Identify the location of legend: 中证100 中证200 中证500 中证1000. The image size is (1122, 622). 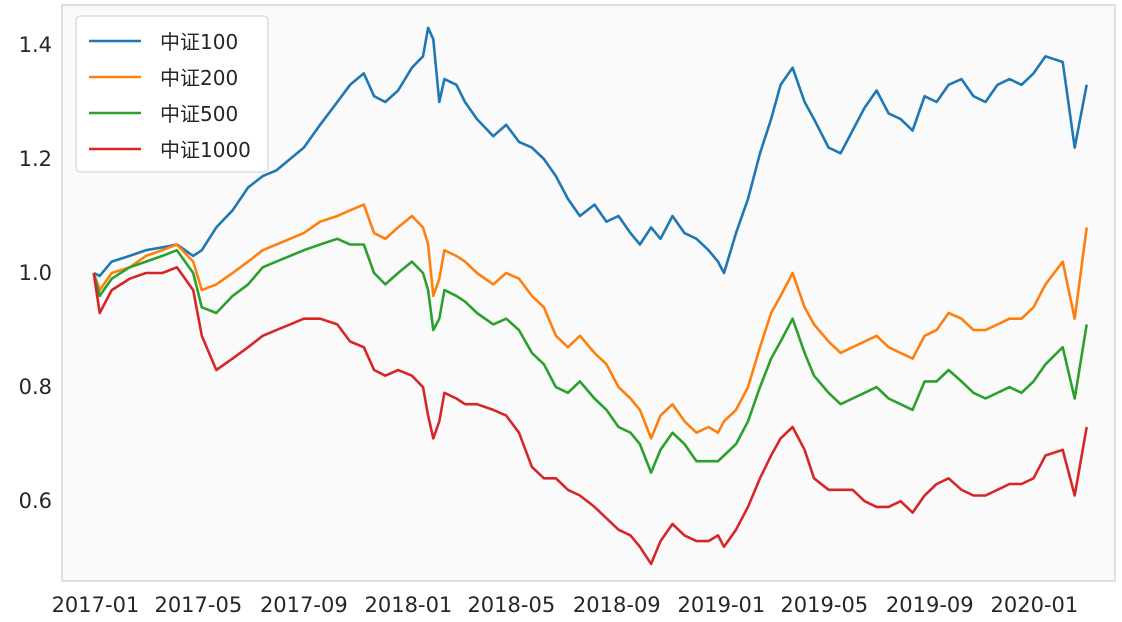
(172, 94).